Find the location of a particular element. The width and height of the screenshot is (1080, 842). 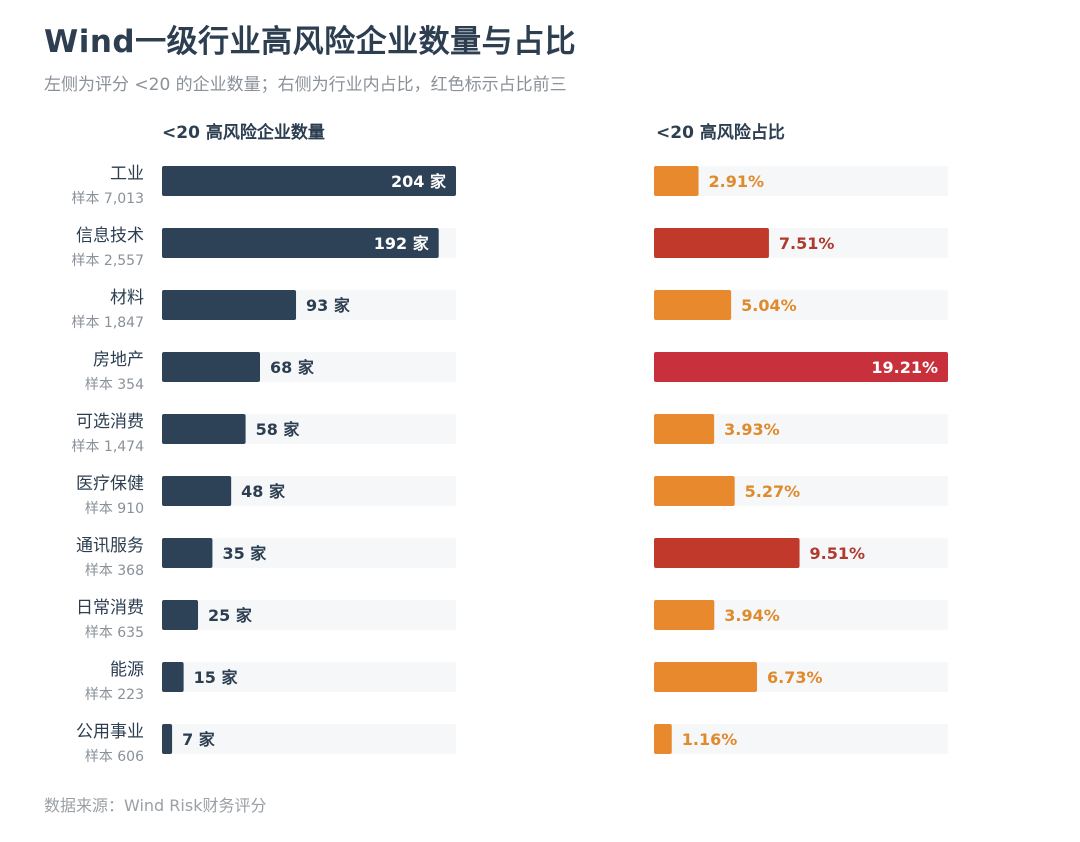

count-value-label: 48 家 is located at coordinates (263, 491).